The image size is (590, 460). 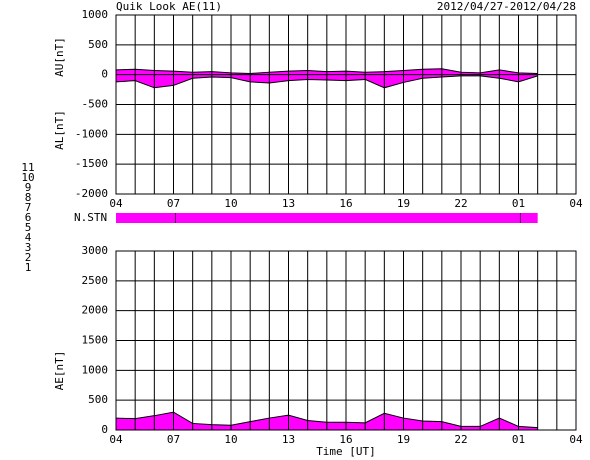 I want to click on y-tick-label: -500, so click(x=95, y=104).